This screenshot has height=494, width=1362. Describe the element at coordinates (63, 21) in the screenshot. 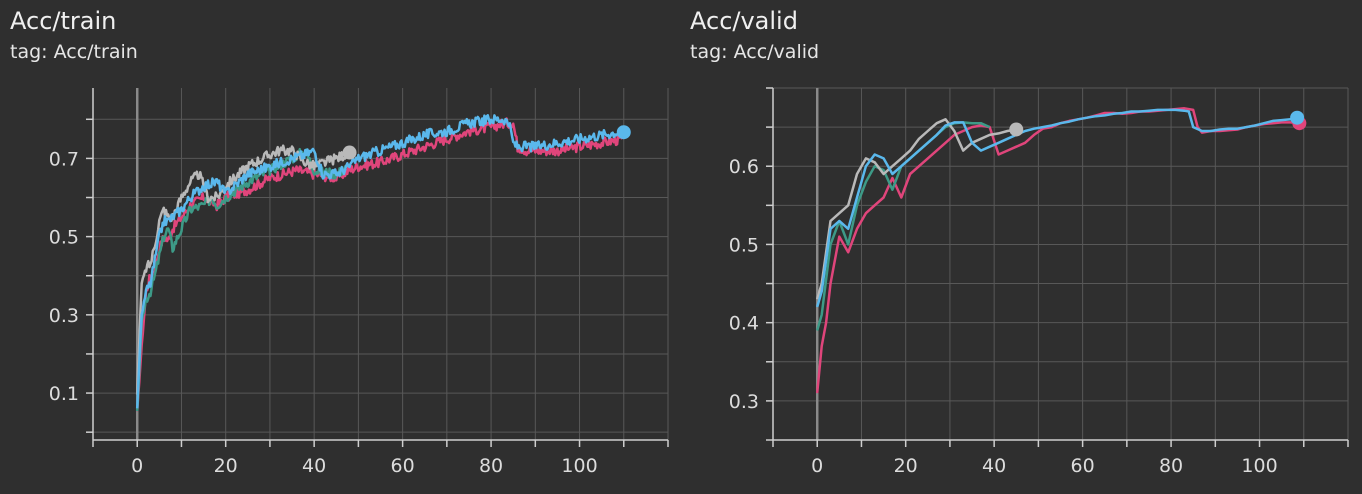

I see `chart-title: Acc/train` at that location.